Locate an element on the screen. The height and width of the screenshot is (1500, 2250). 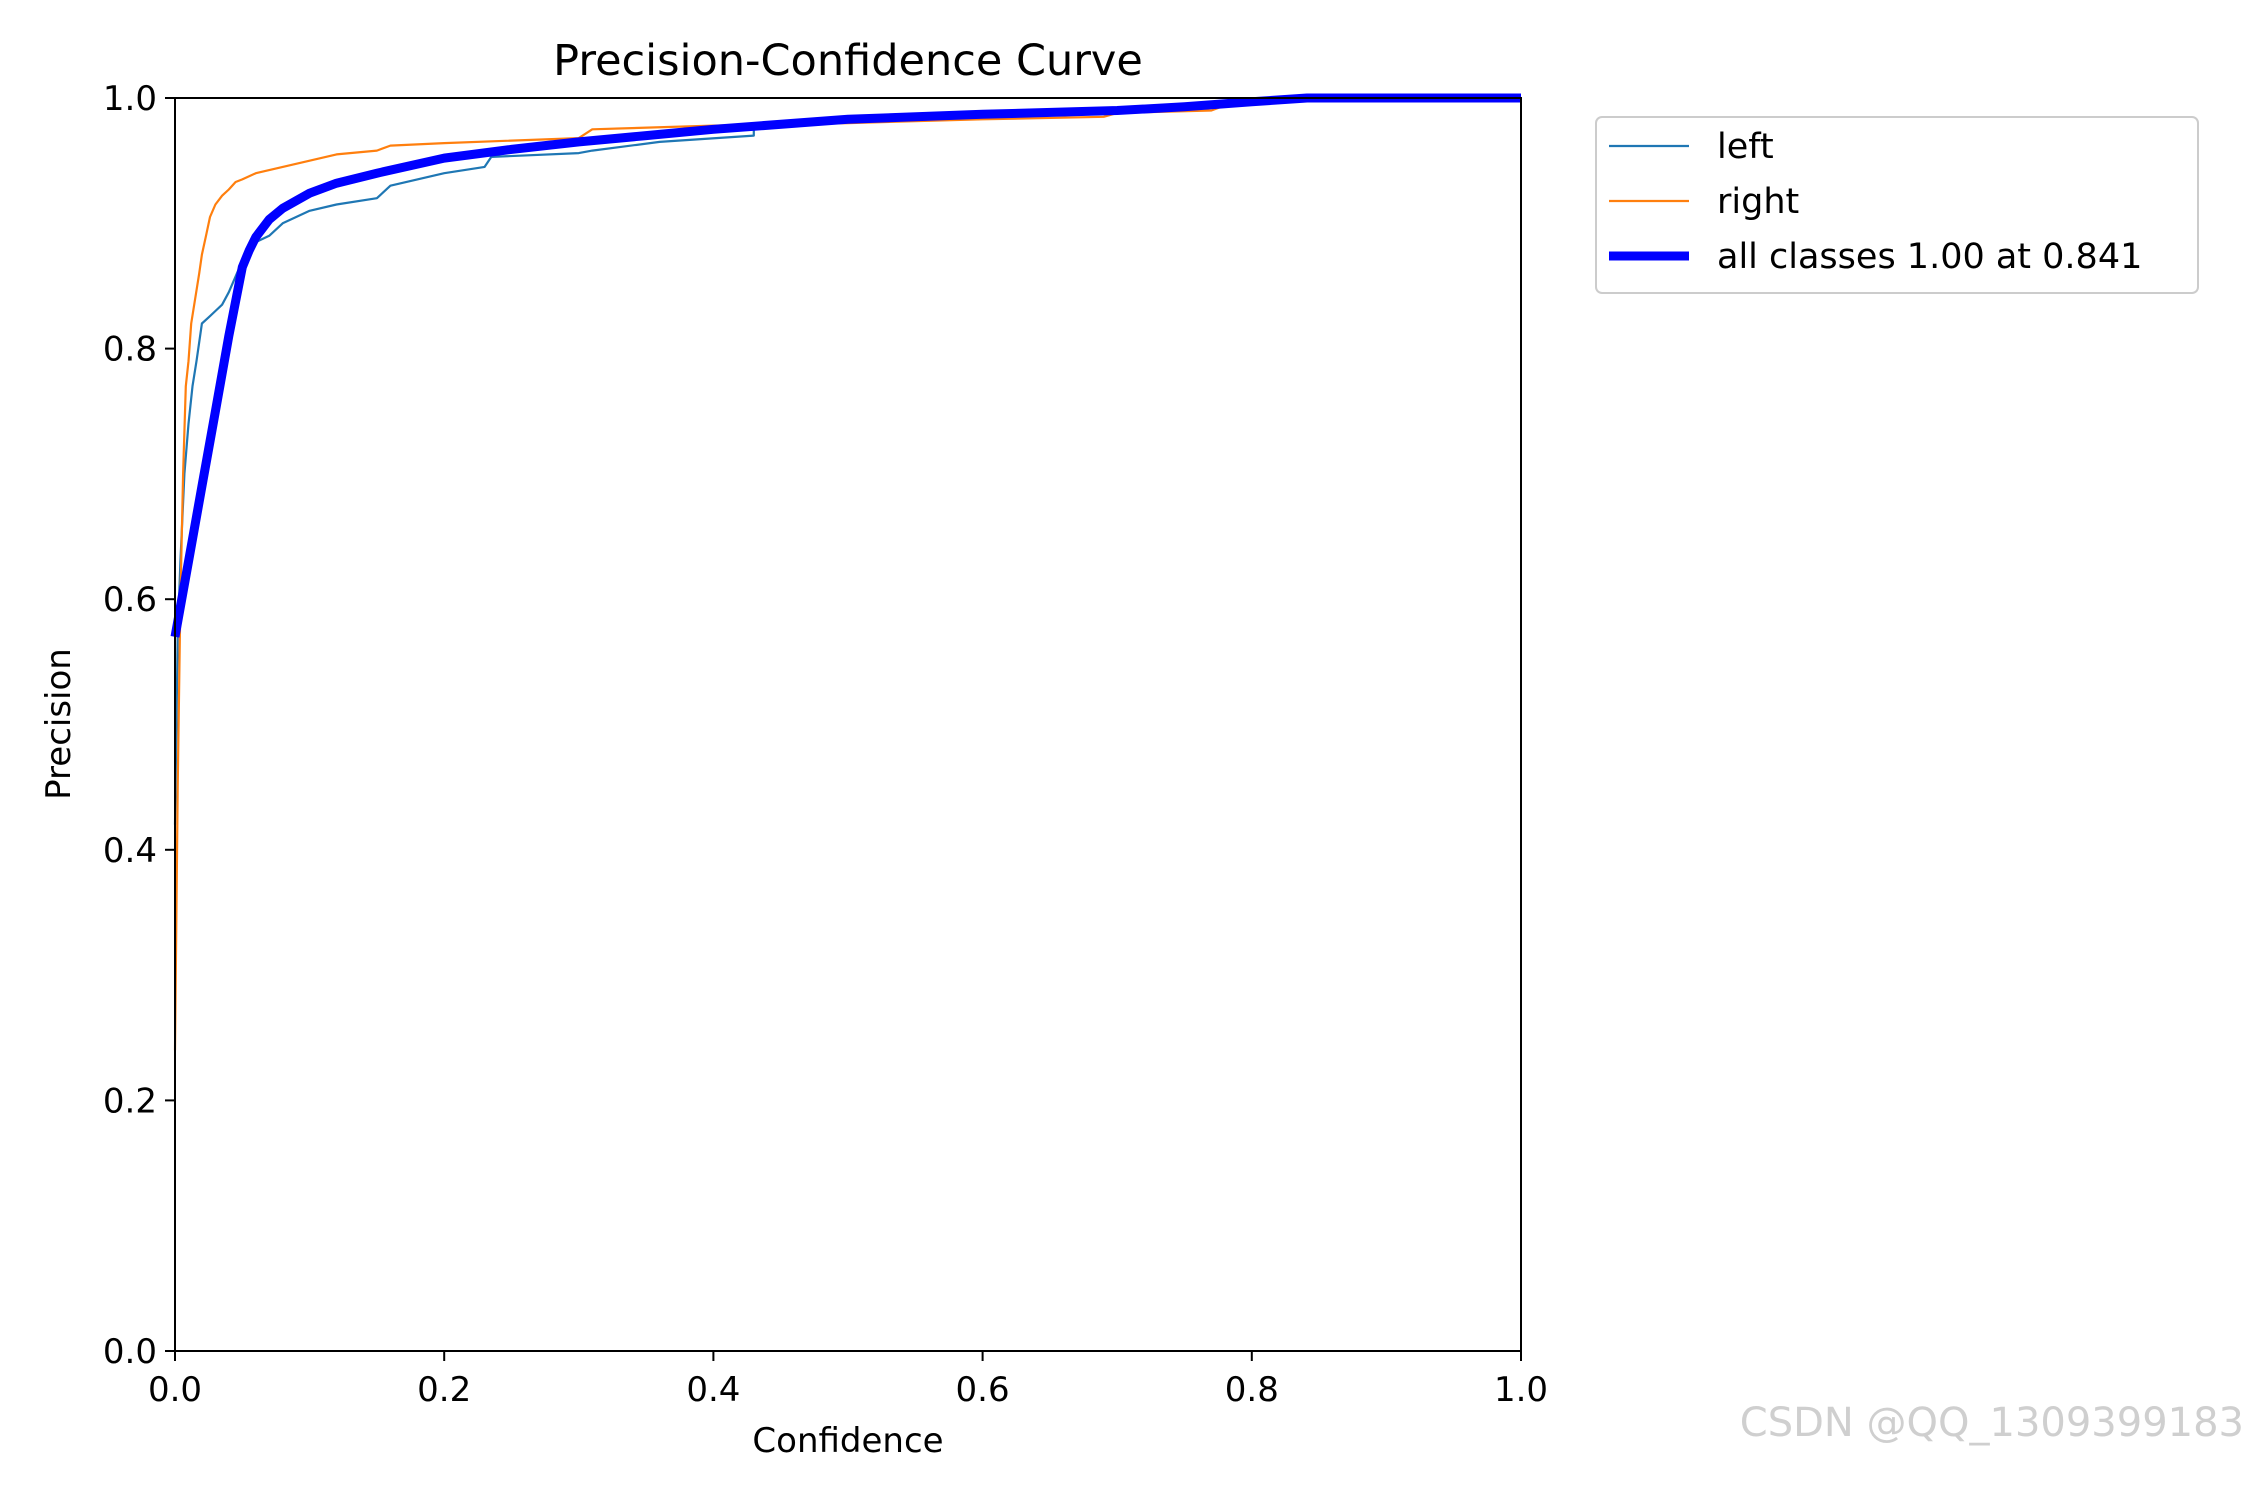
y-tick-label: 0.4 is located at coordinates (130, 851).